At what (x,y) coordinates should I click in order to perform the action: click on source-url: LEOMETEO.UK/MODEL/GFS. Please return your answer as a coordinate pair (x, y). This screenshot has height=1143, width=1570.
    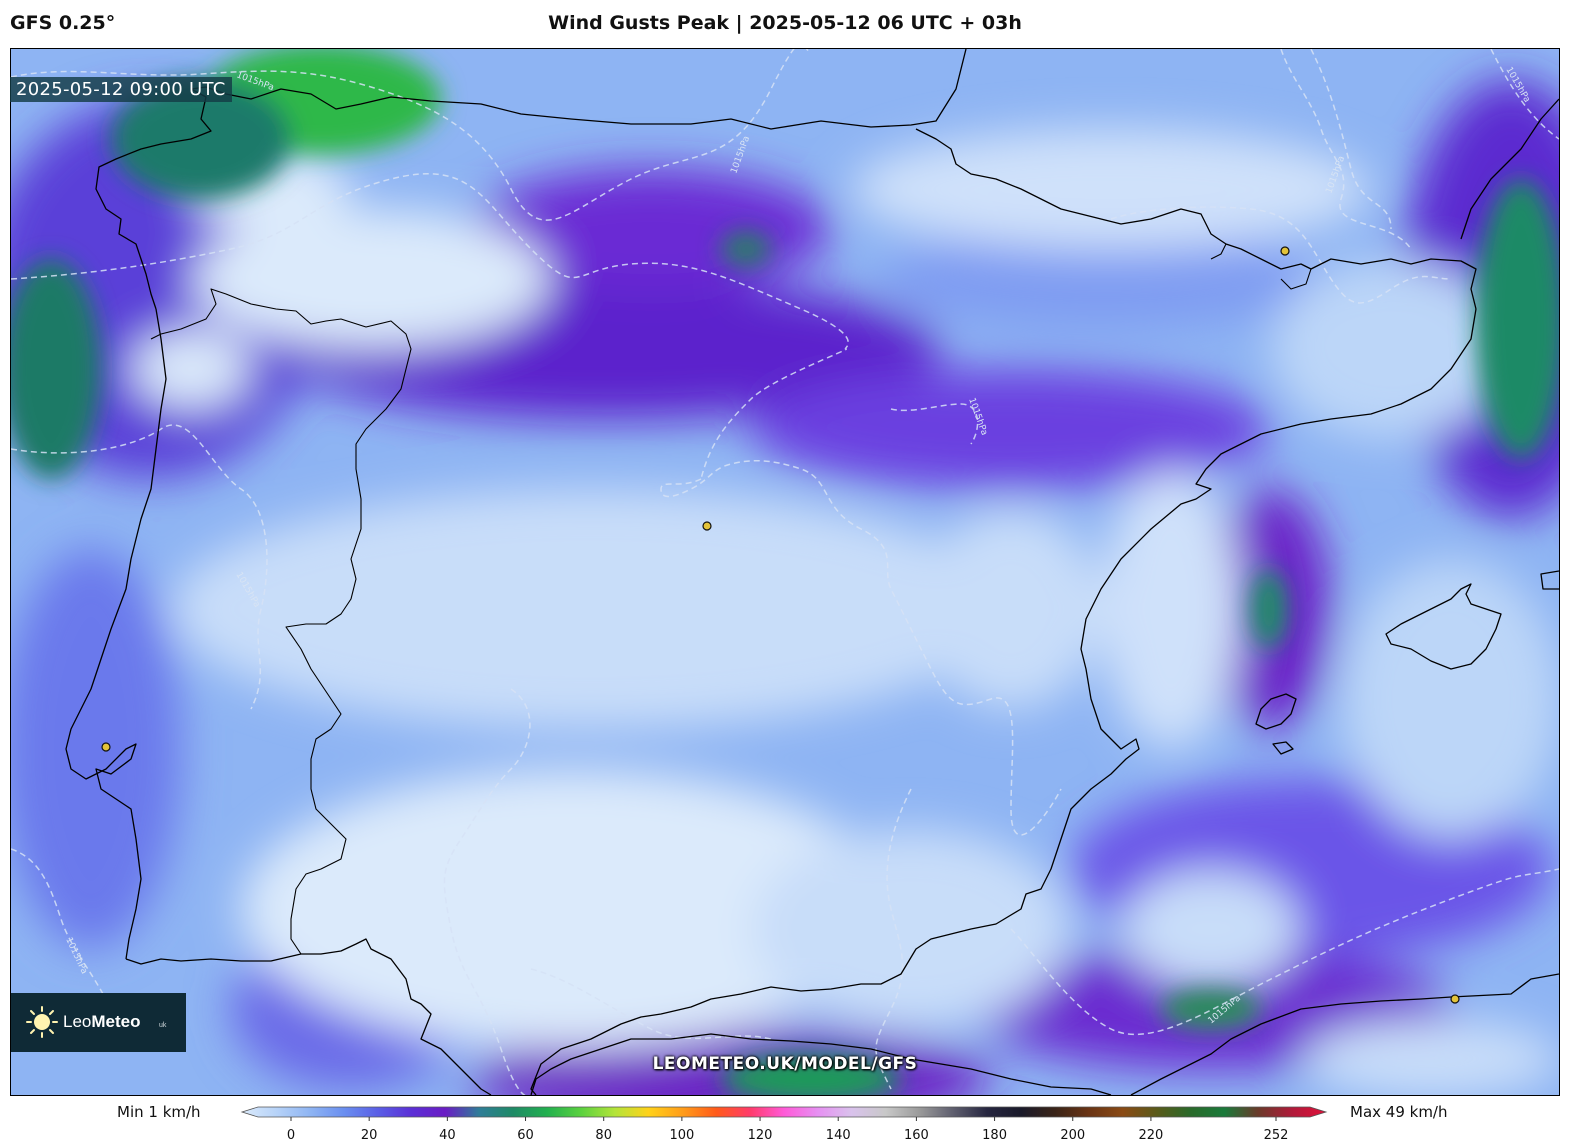
    Looking at the image, I should click on (785, 1064).